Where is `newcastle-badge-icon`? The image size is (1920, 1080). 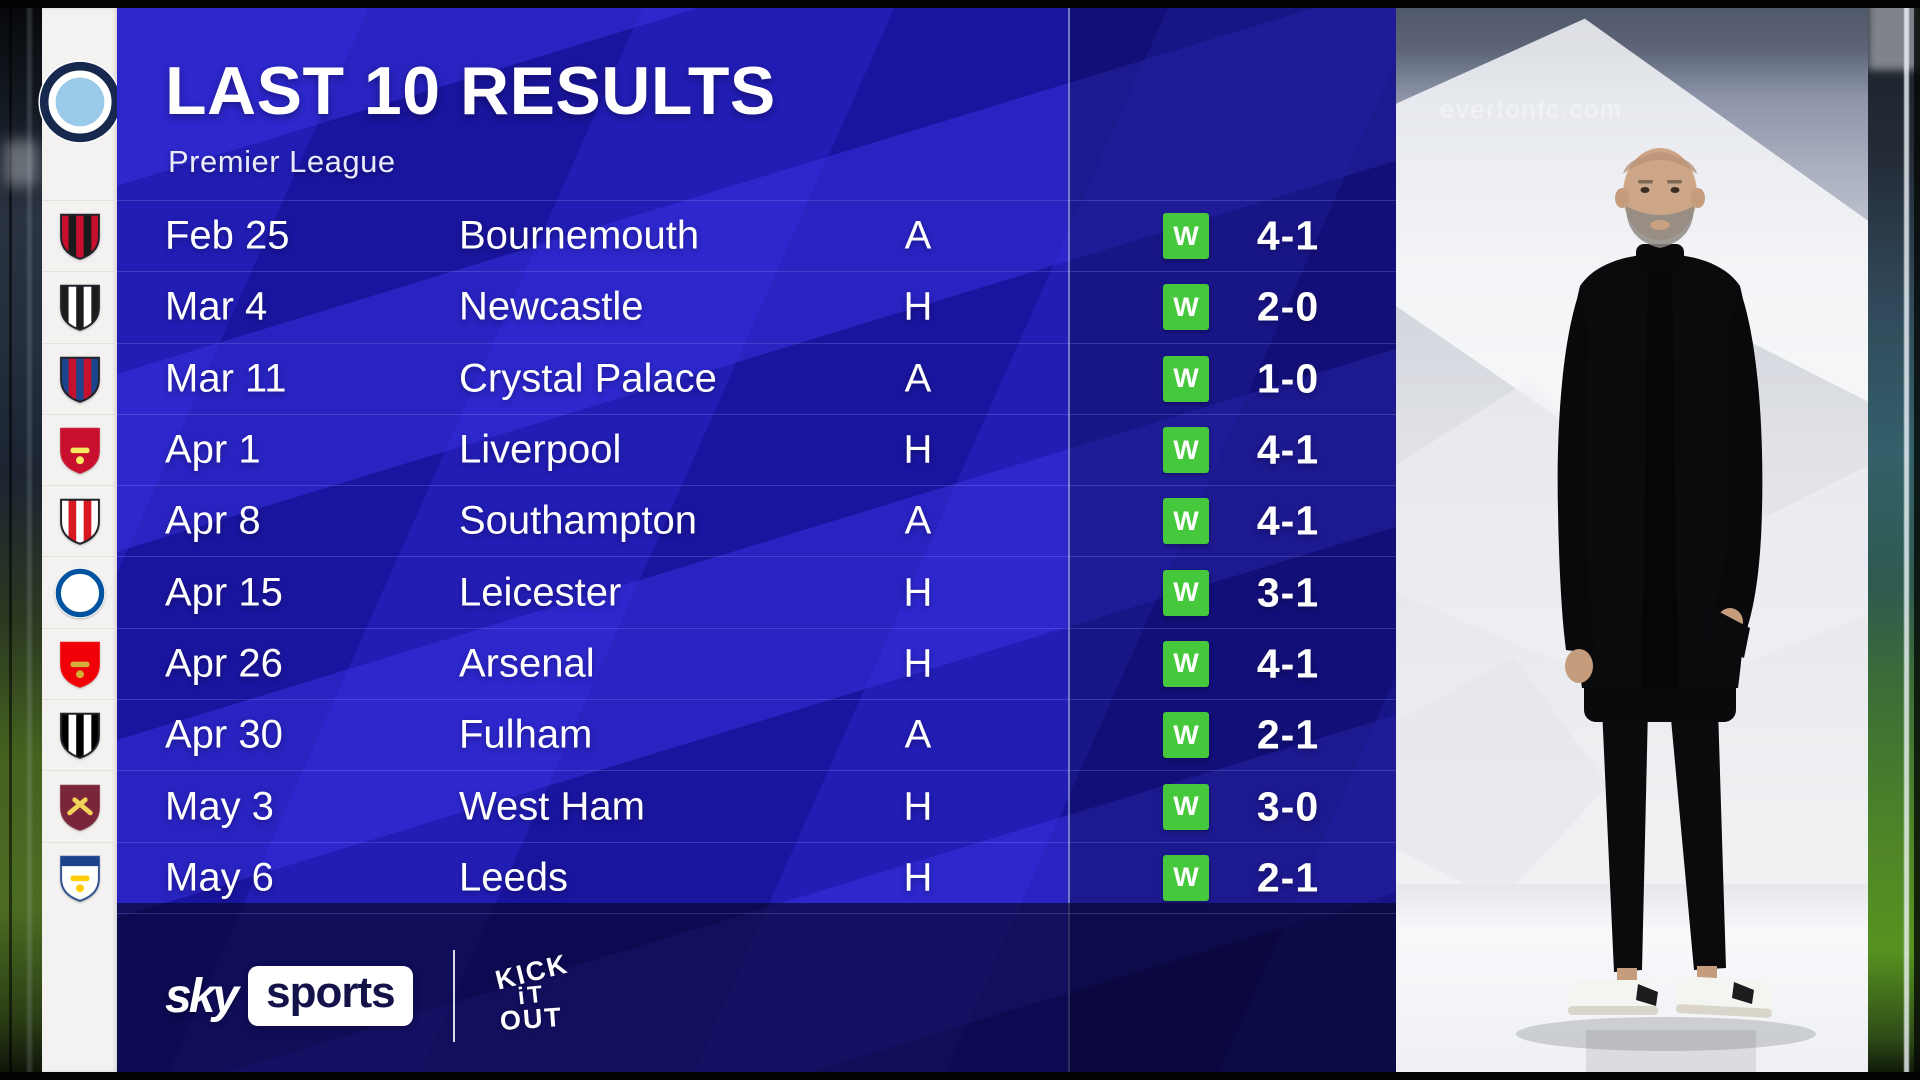
newcastle-badge-icon is located at coordinates (79, 306).